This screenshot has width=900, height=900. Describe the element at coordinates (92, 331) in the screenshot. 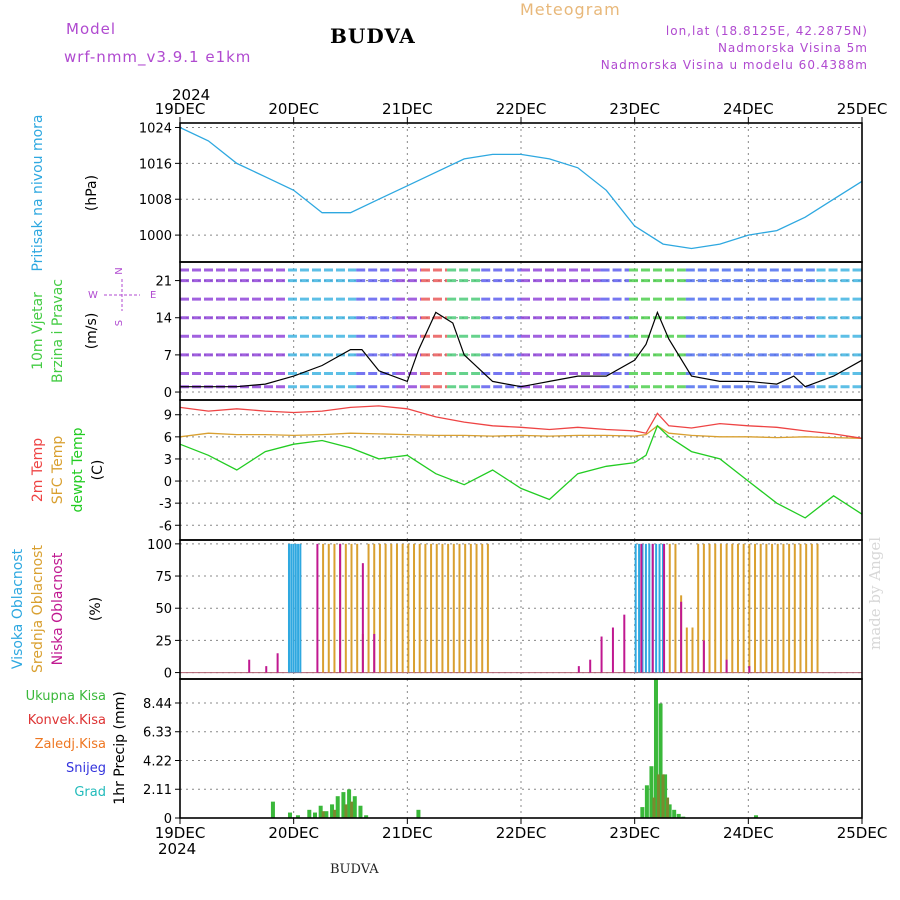

I see `wind-unit: (m/s)` at that location.